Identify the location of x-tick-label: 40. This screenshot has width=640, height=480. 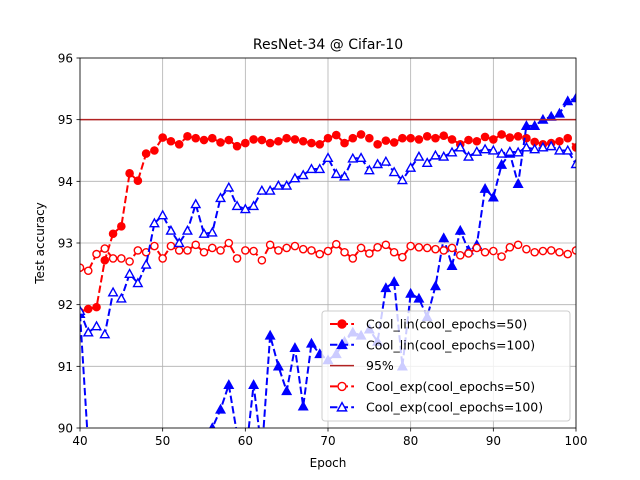
(79, 441).